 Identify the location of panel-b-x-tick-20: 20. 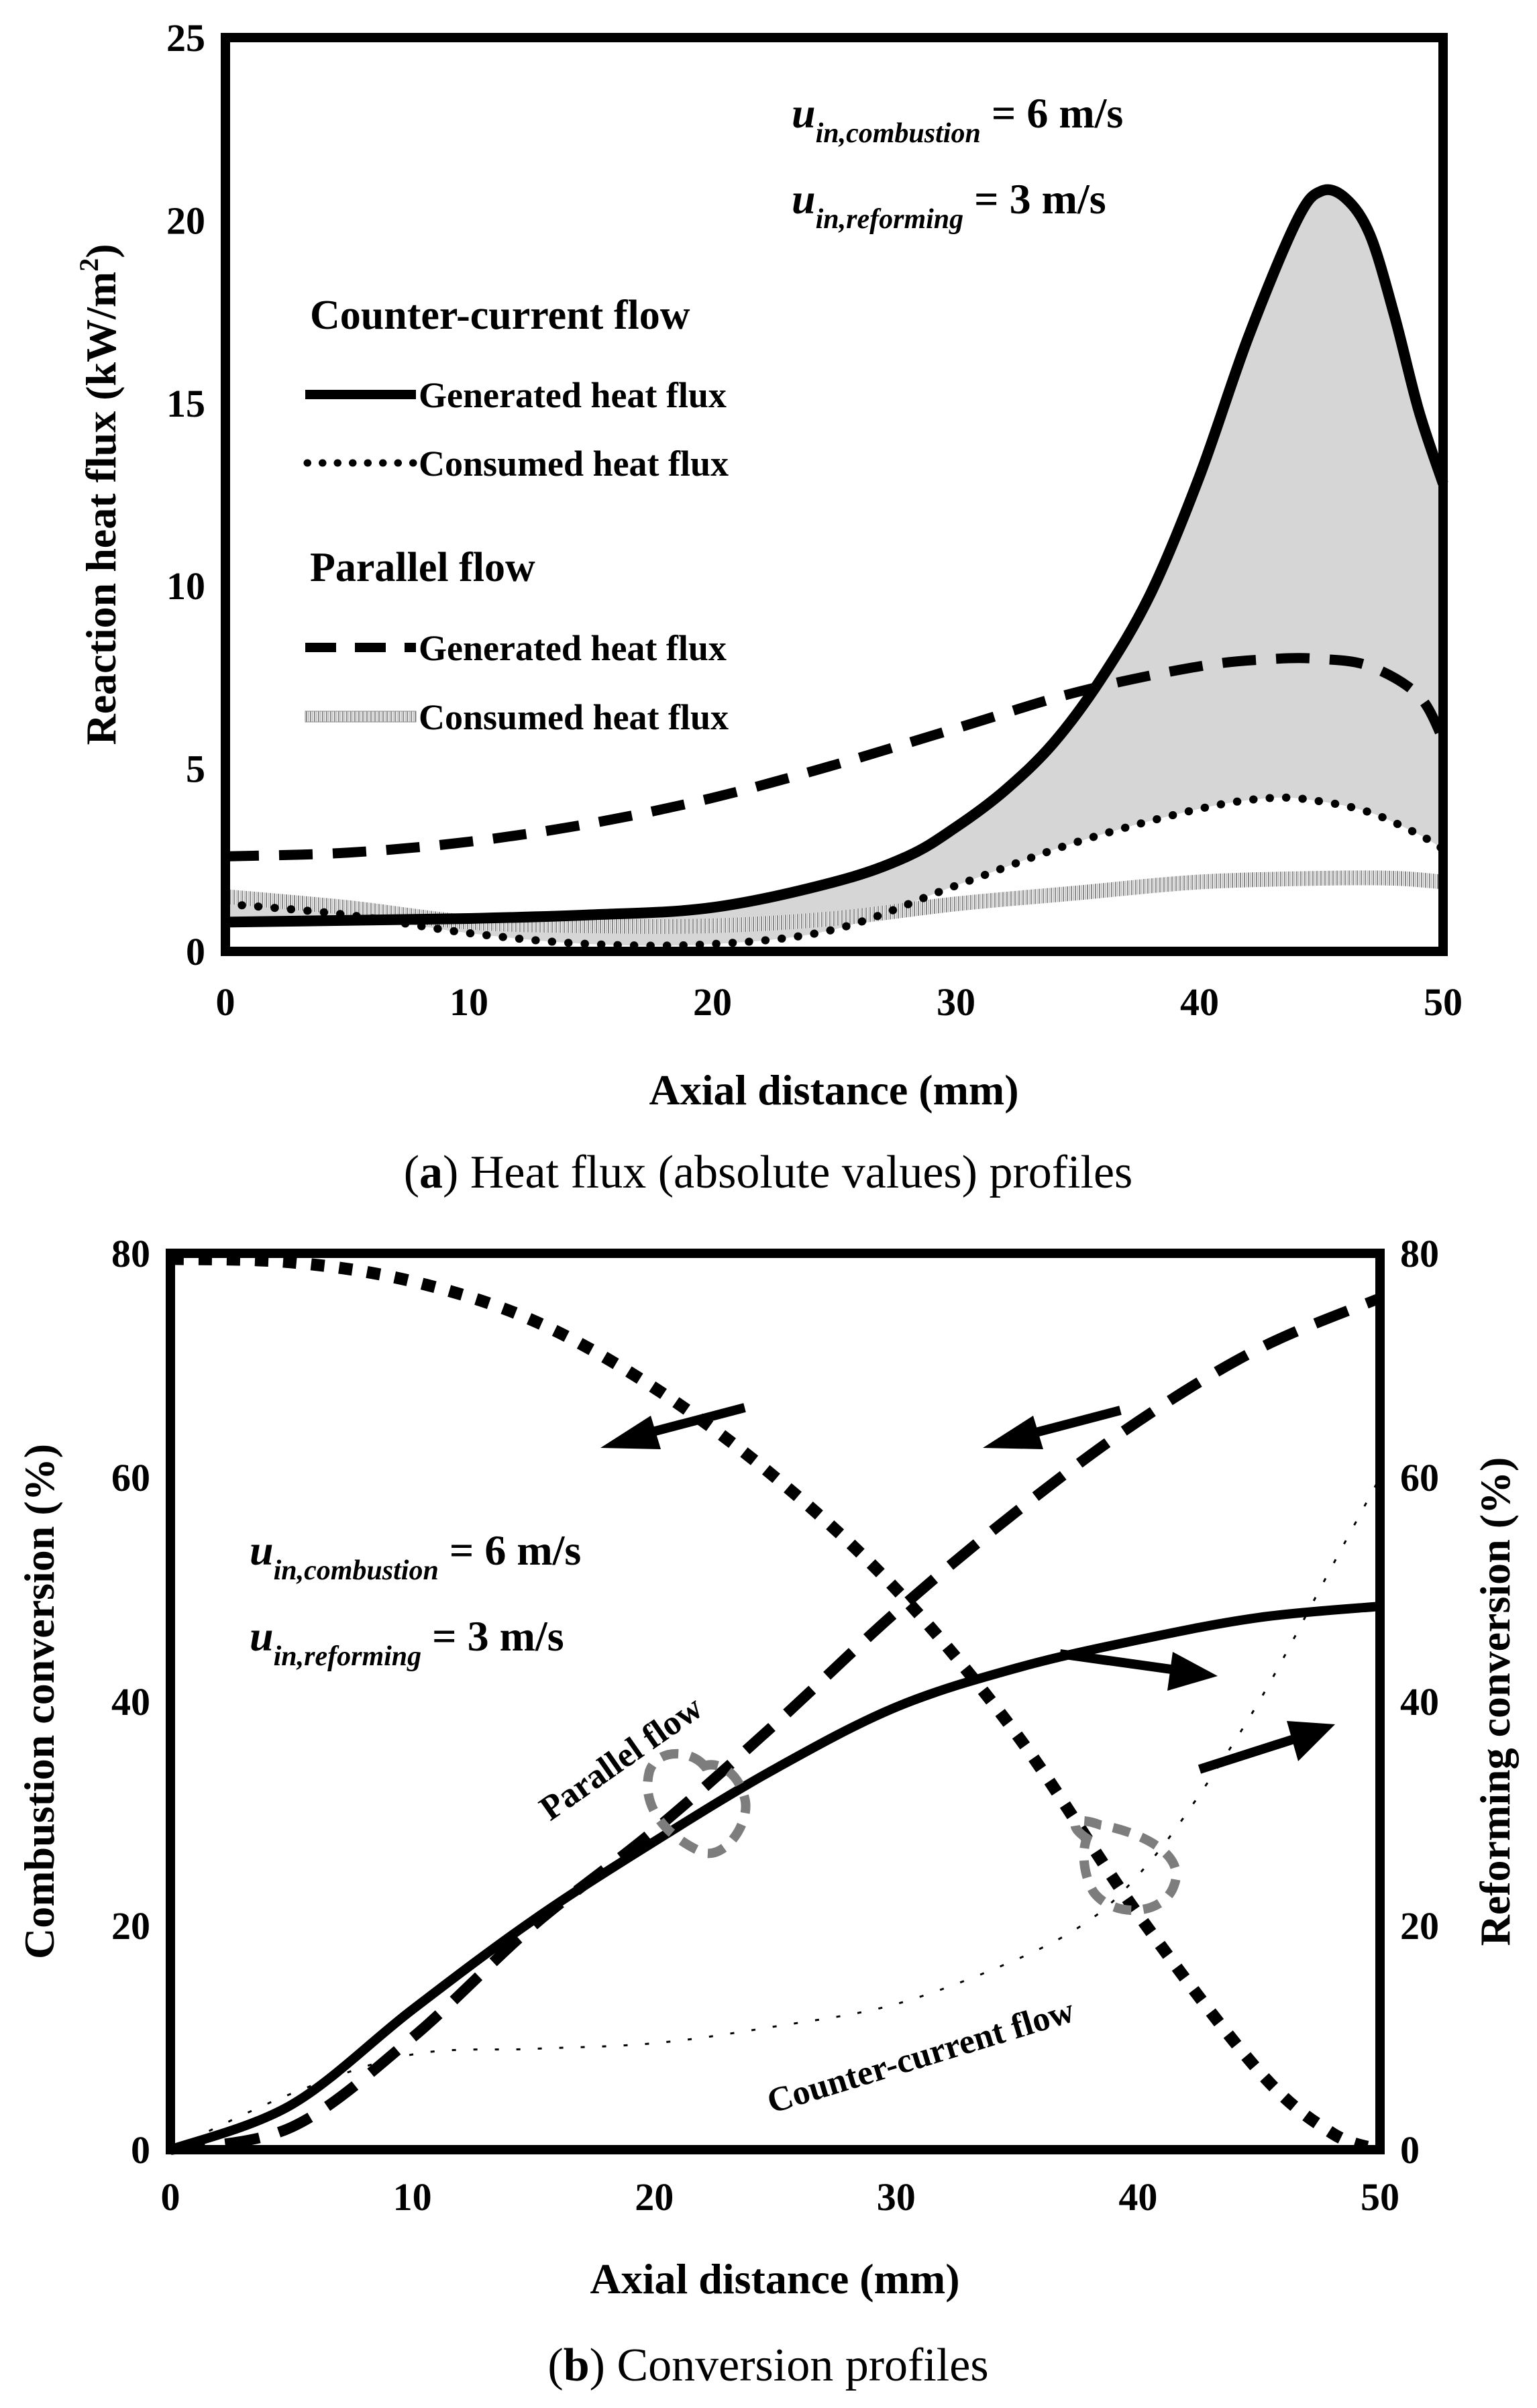
(654, 2197).